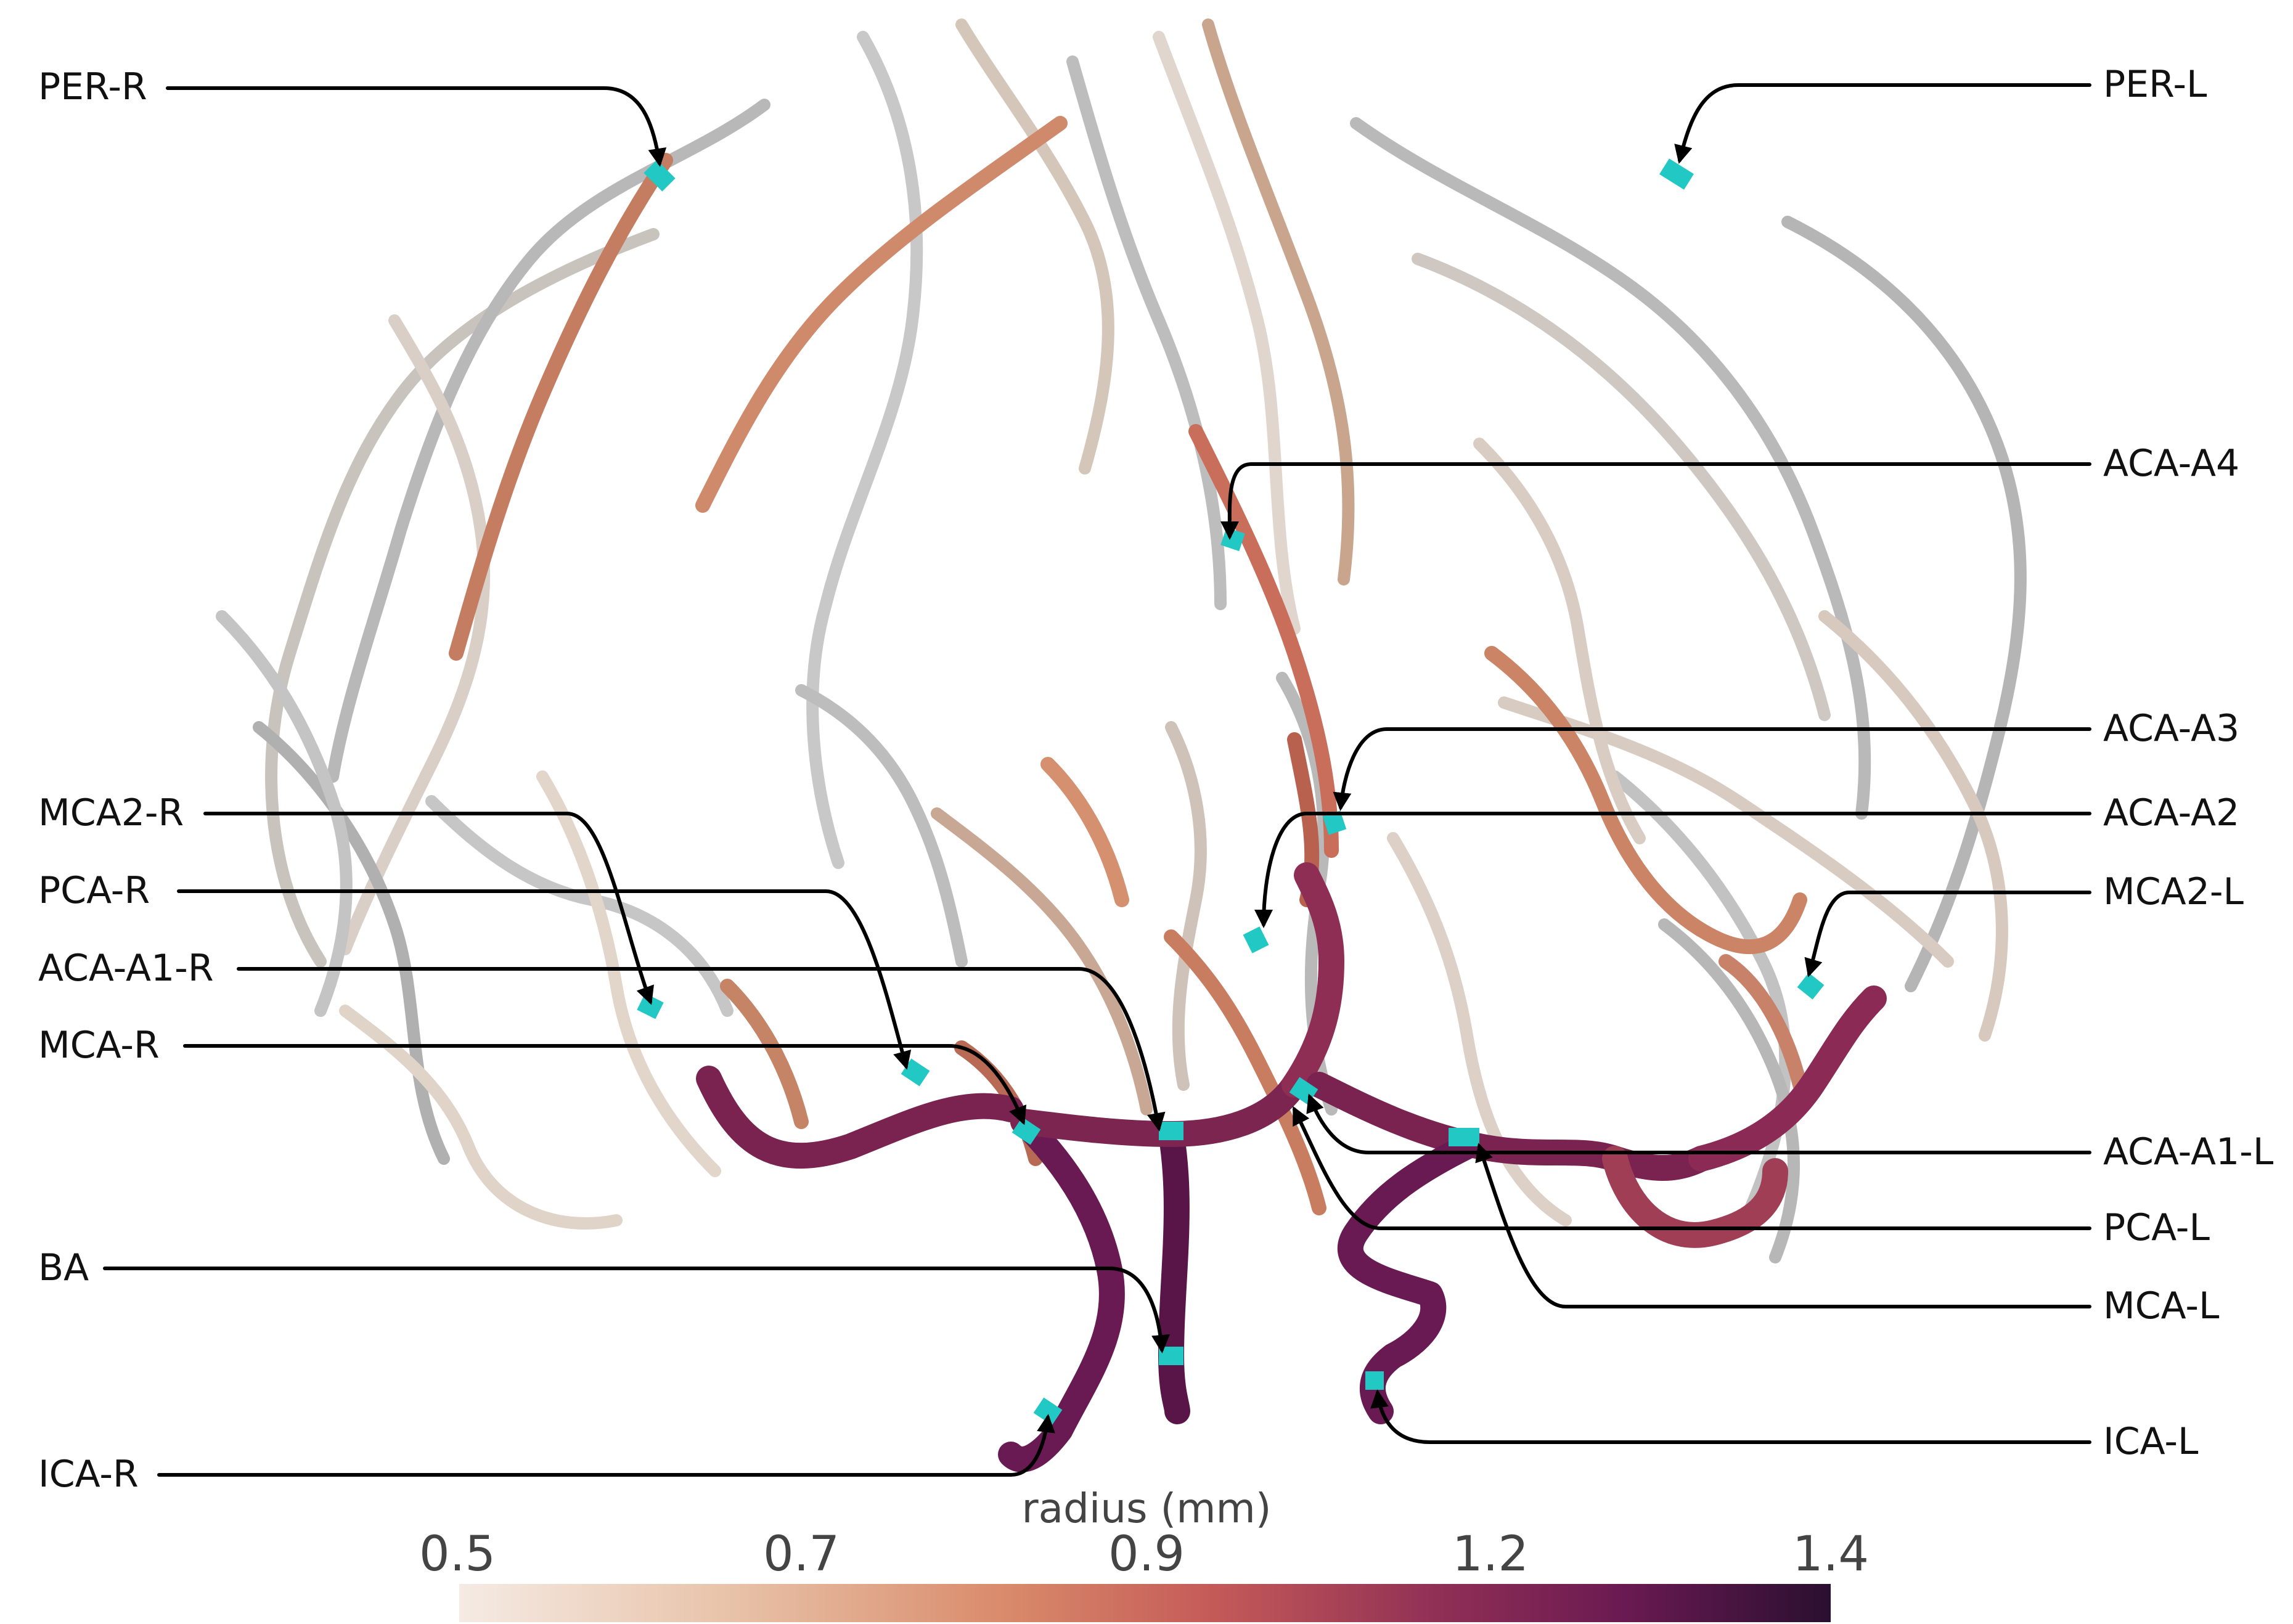 The image size is (2293, 1624). Describe the element at coordinates (458, 1554) in the screenshot. I see `colorbar-tick-0: 0.5` at that location.